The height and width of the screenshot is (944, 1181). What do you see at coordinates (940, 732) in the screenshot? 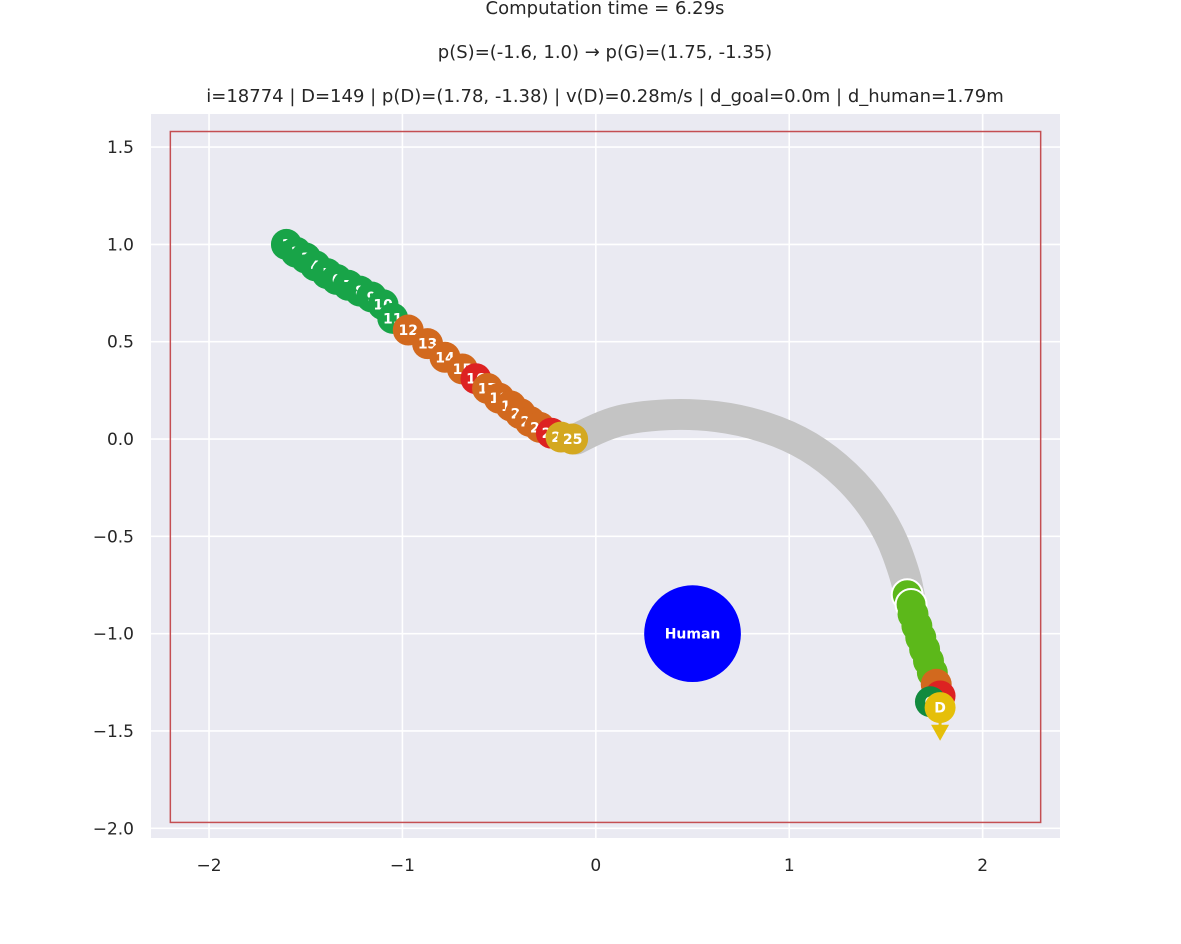
I see `direction-arrow` at bounding box center [940, 732].